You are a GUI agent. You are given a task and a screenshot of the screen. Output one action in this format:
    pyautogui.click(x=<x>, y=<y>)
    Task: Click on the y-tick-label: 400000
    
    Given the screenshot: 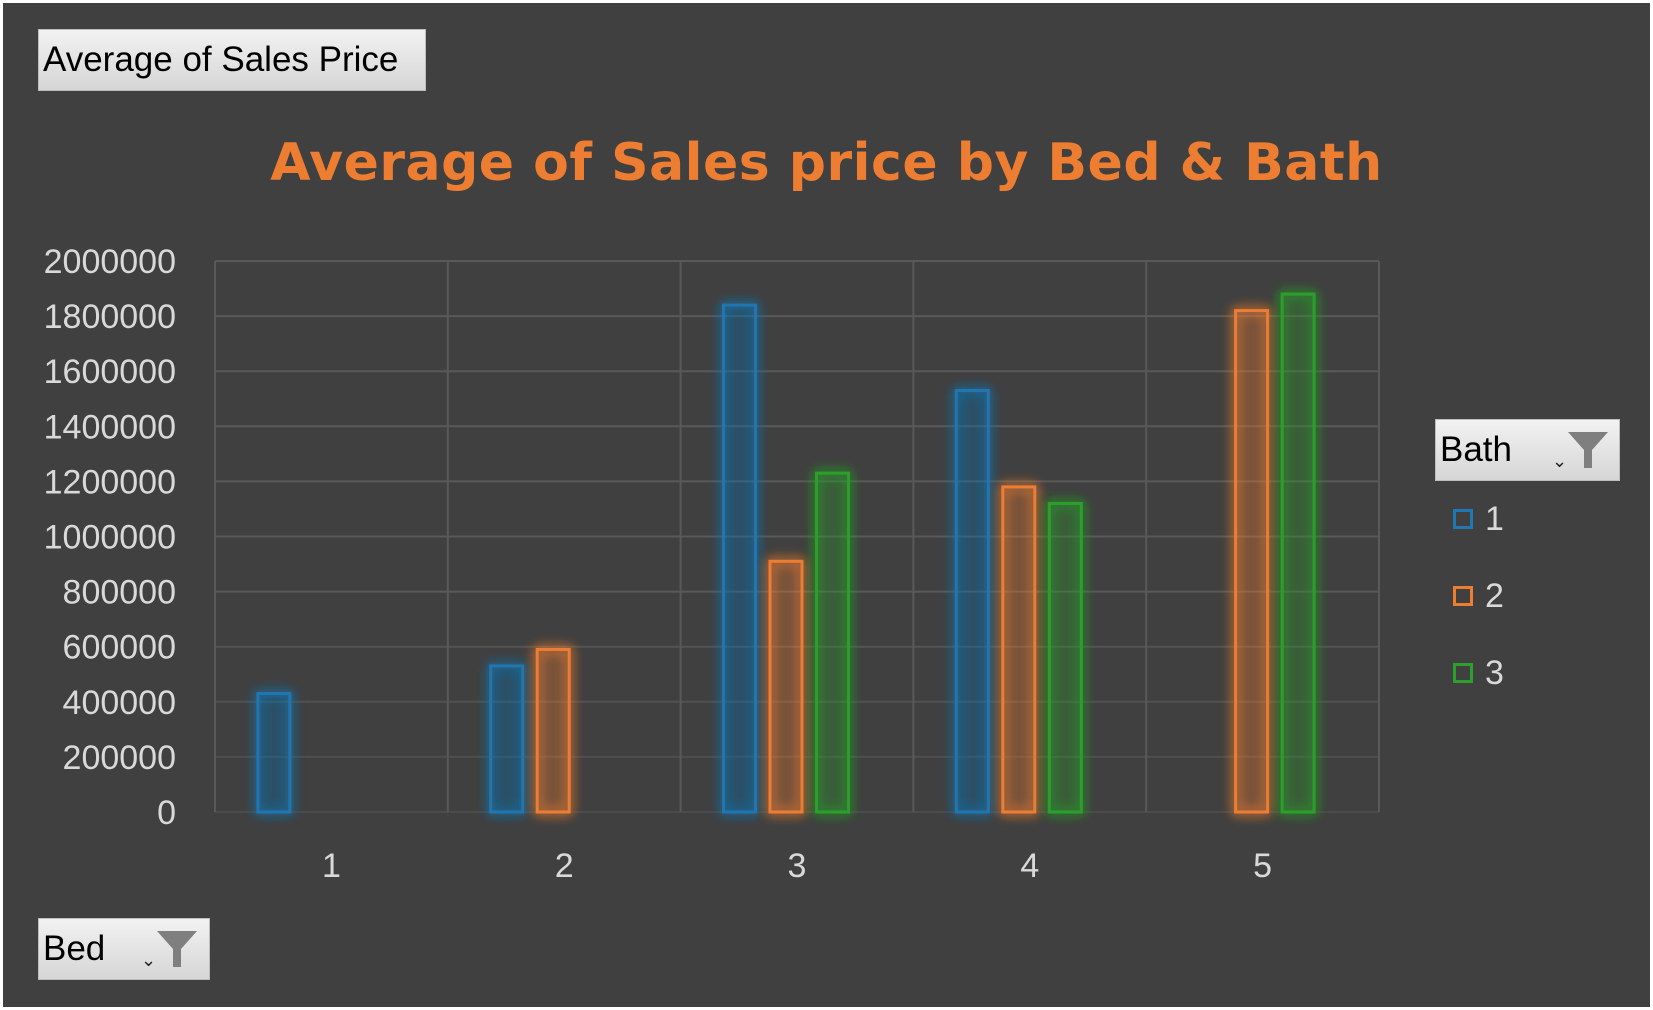 What is the action you would take?
    pyautogui.click(x=119, y=703)
    